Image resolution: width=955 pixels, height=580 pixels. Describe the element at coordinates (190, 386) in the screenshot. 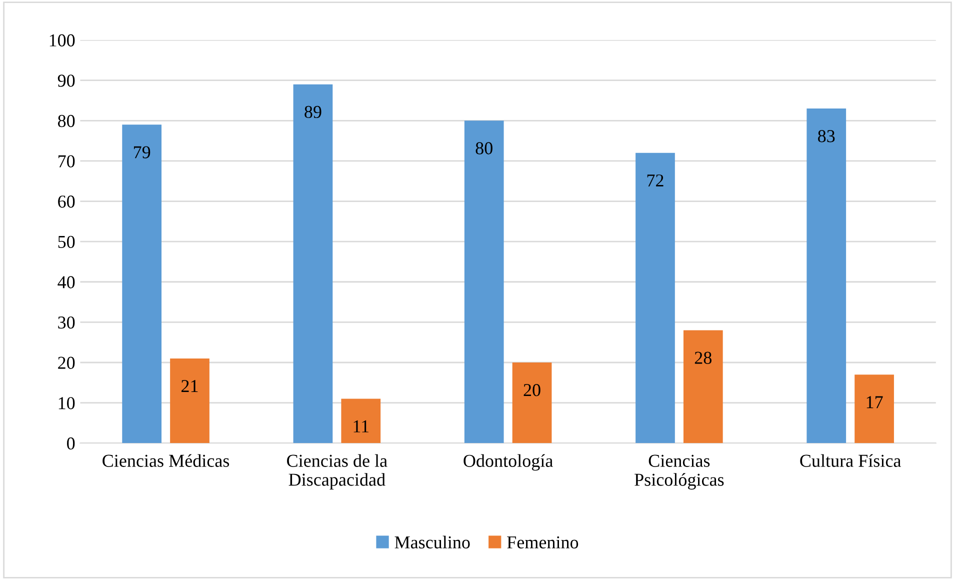

I see `data-label: 21` at that location.